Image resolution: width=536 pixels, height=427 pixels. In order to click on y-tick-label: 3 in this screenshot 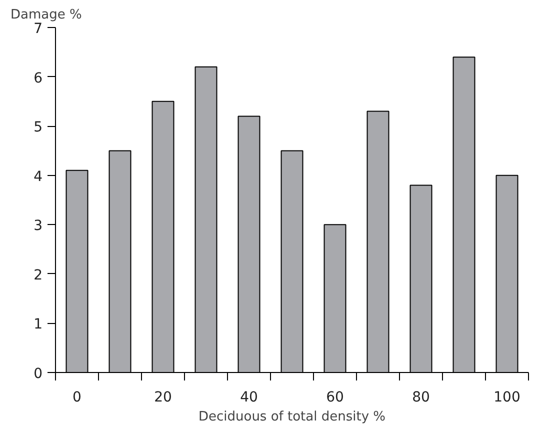, I will do `click(38, 226)`.